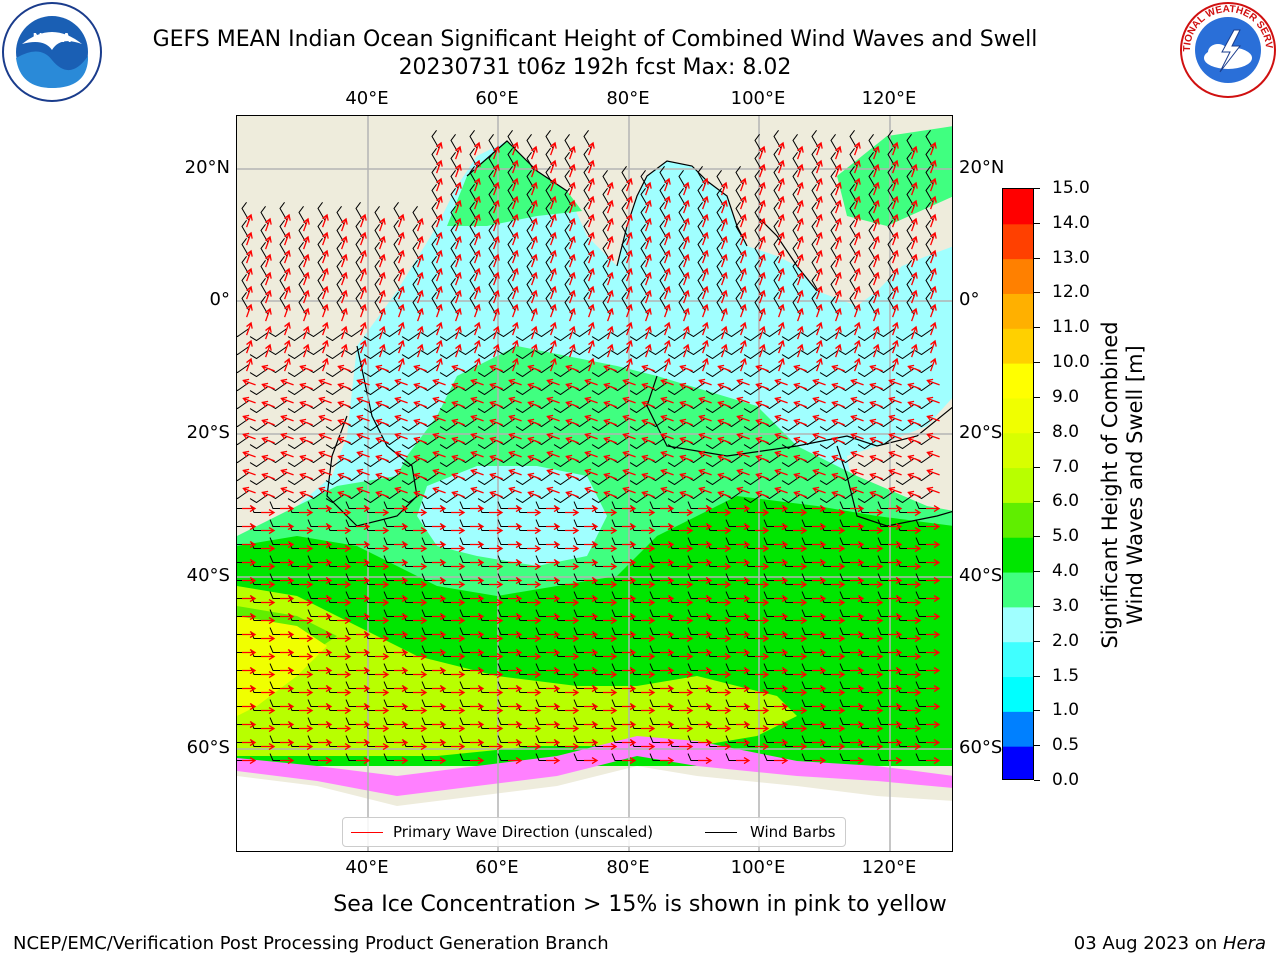 This screenshot has width=1280, height=960. Describe the element at coordinates (628, 867) in the screenshot. I see `lon-label-bottom: 80°E` at that location.